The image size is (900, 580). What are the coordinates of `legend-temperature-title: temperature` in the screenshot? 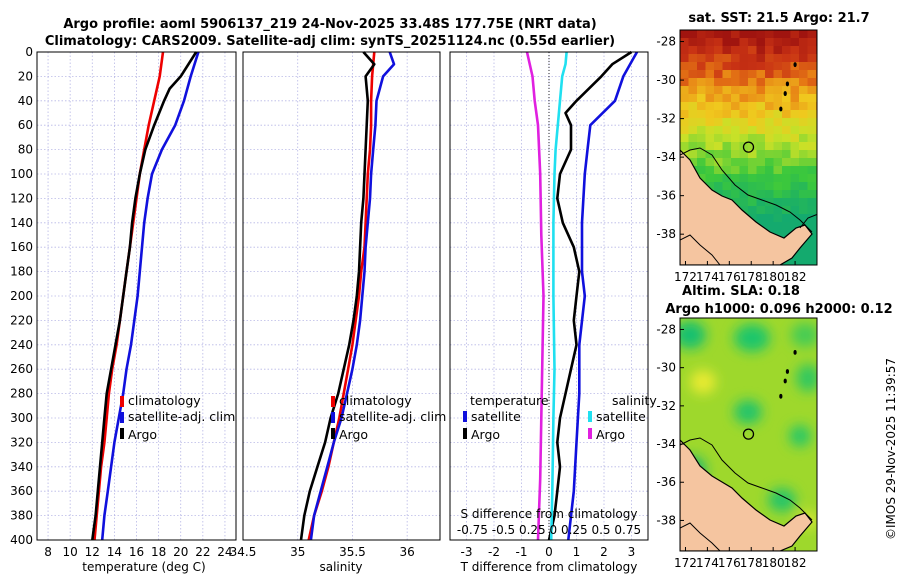 It's located at (509, 400).